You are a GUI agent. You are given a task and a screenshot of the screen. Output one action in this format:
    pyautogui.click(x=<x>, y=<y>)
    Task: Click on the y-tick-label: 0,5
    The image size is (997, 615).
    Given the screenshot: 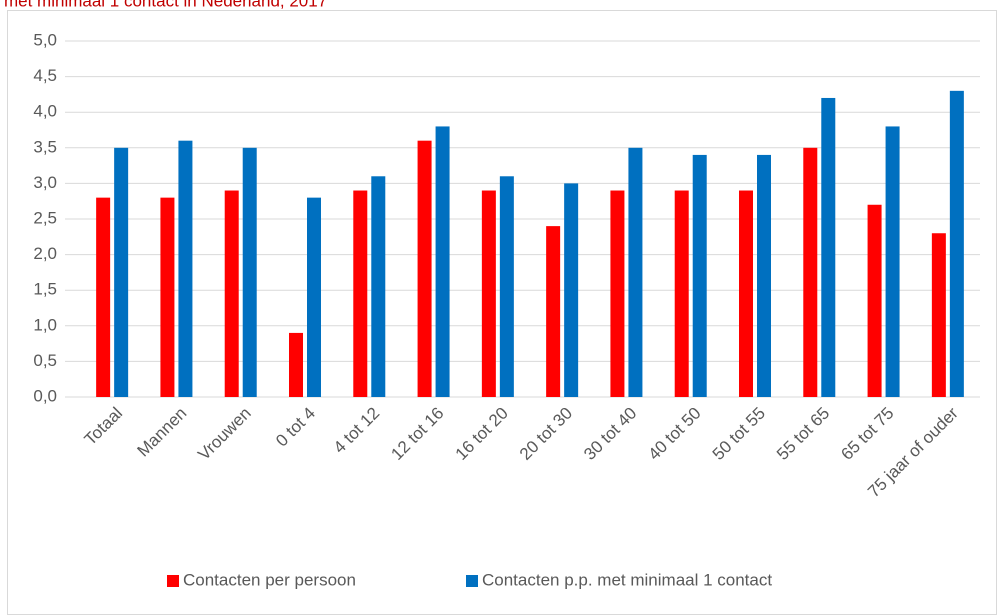 What is the action you would take?
    pyautogui.click(x=45, y=360)
    